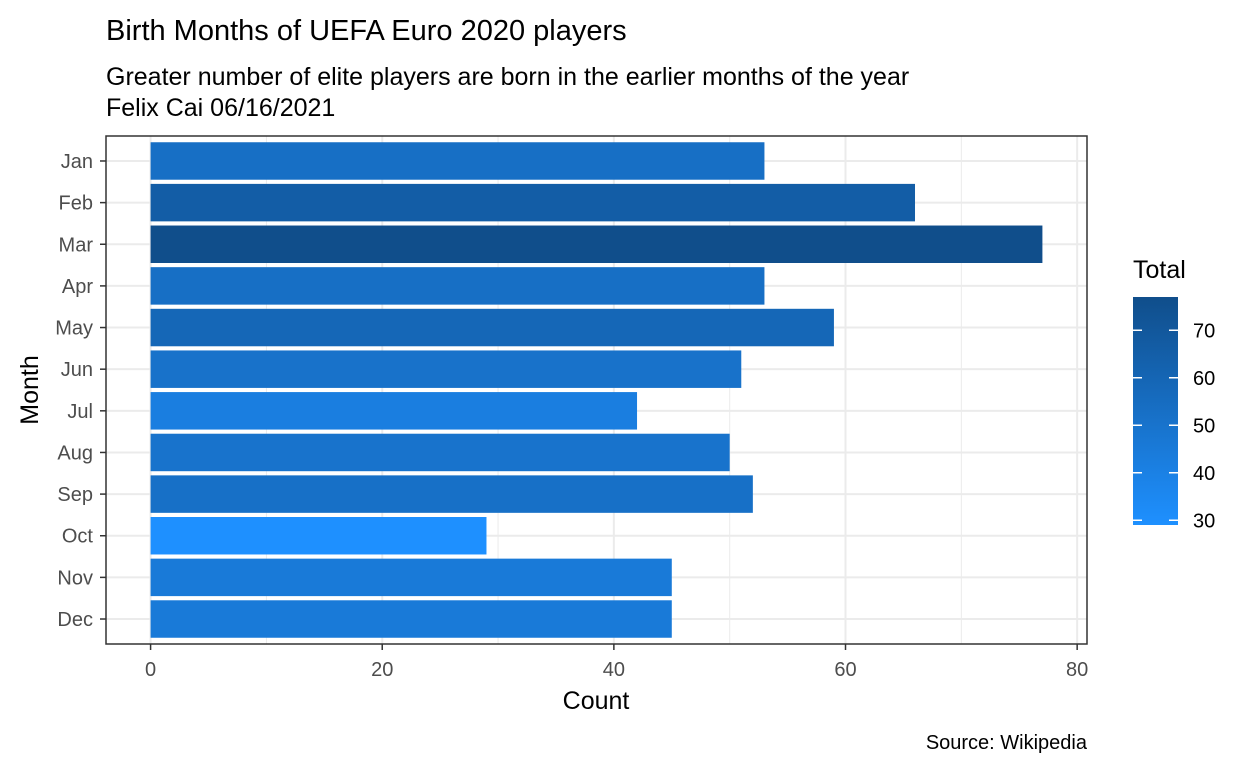  Describe the element at coordinates (220, 108) in the screenshot. I see `chart-subtitle-line-2: Felix Cai 06/16/2021` at that location.